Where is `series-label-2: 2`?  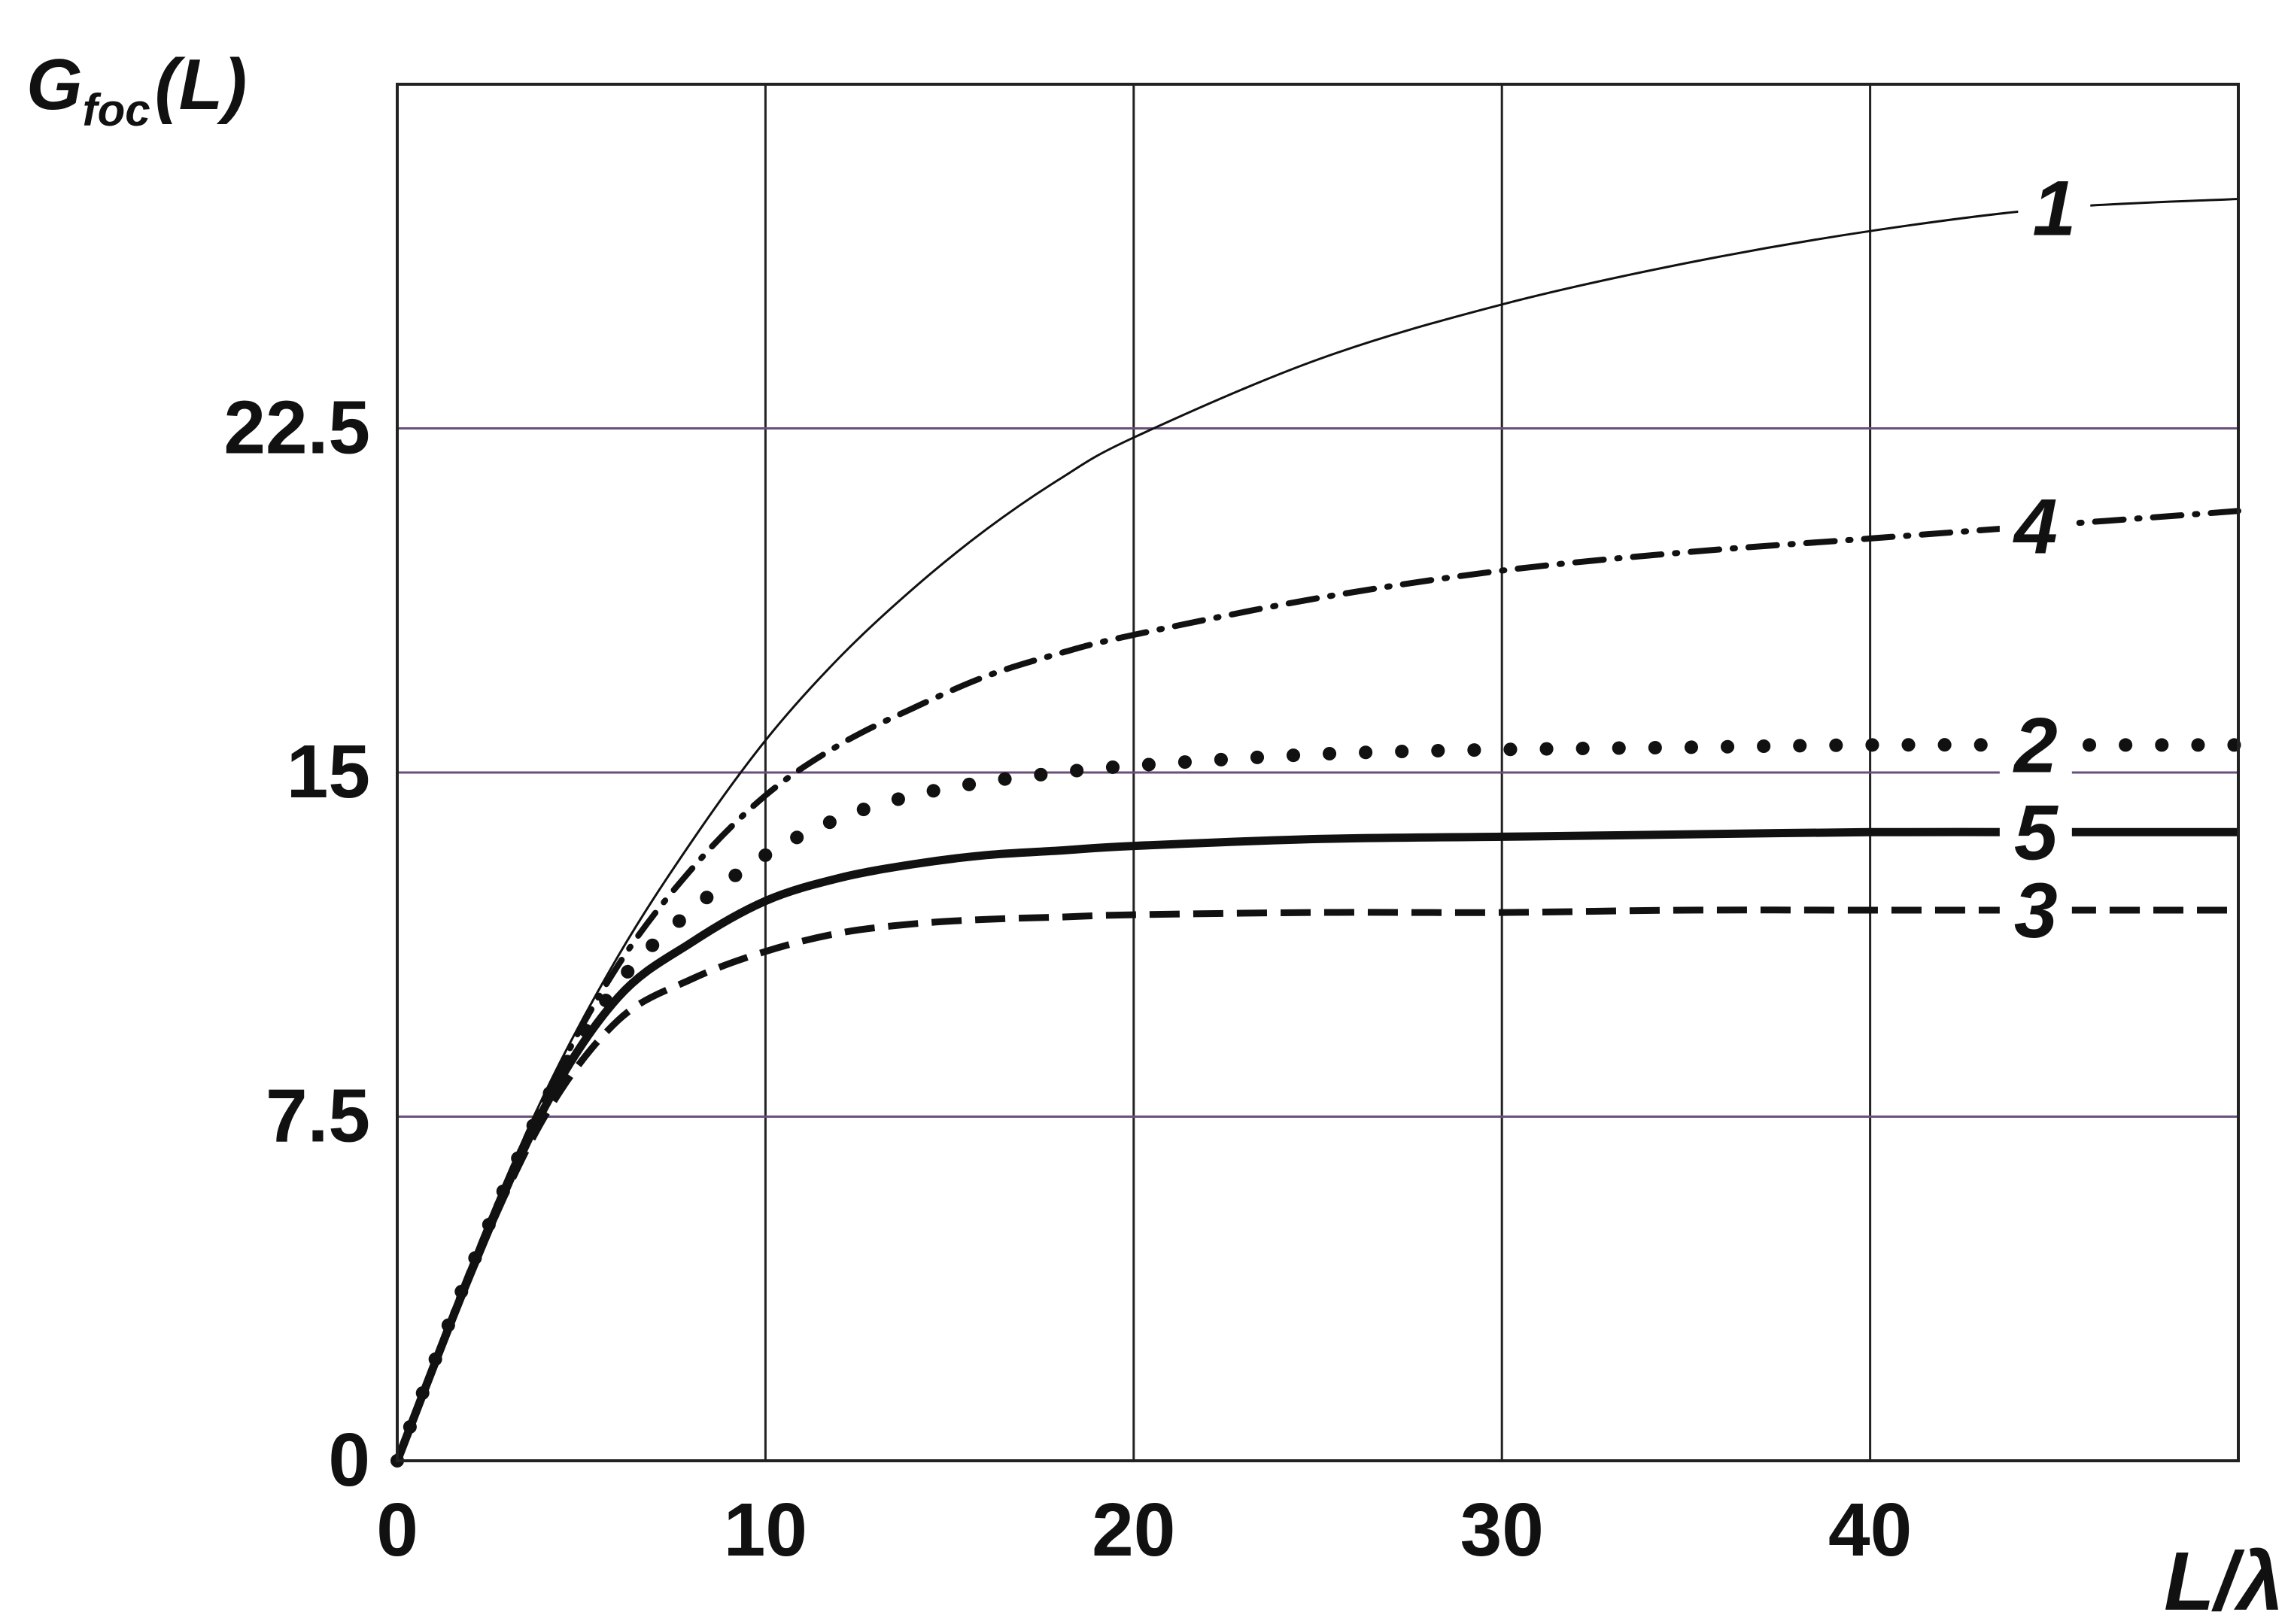 series-label-2: 2 is located at coordinates (2035, 745).